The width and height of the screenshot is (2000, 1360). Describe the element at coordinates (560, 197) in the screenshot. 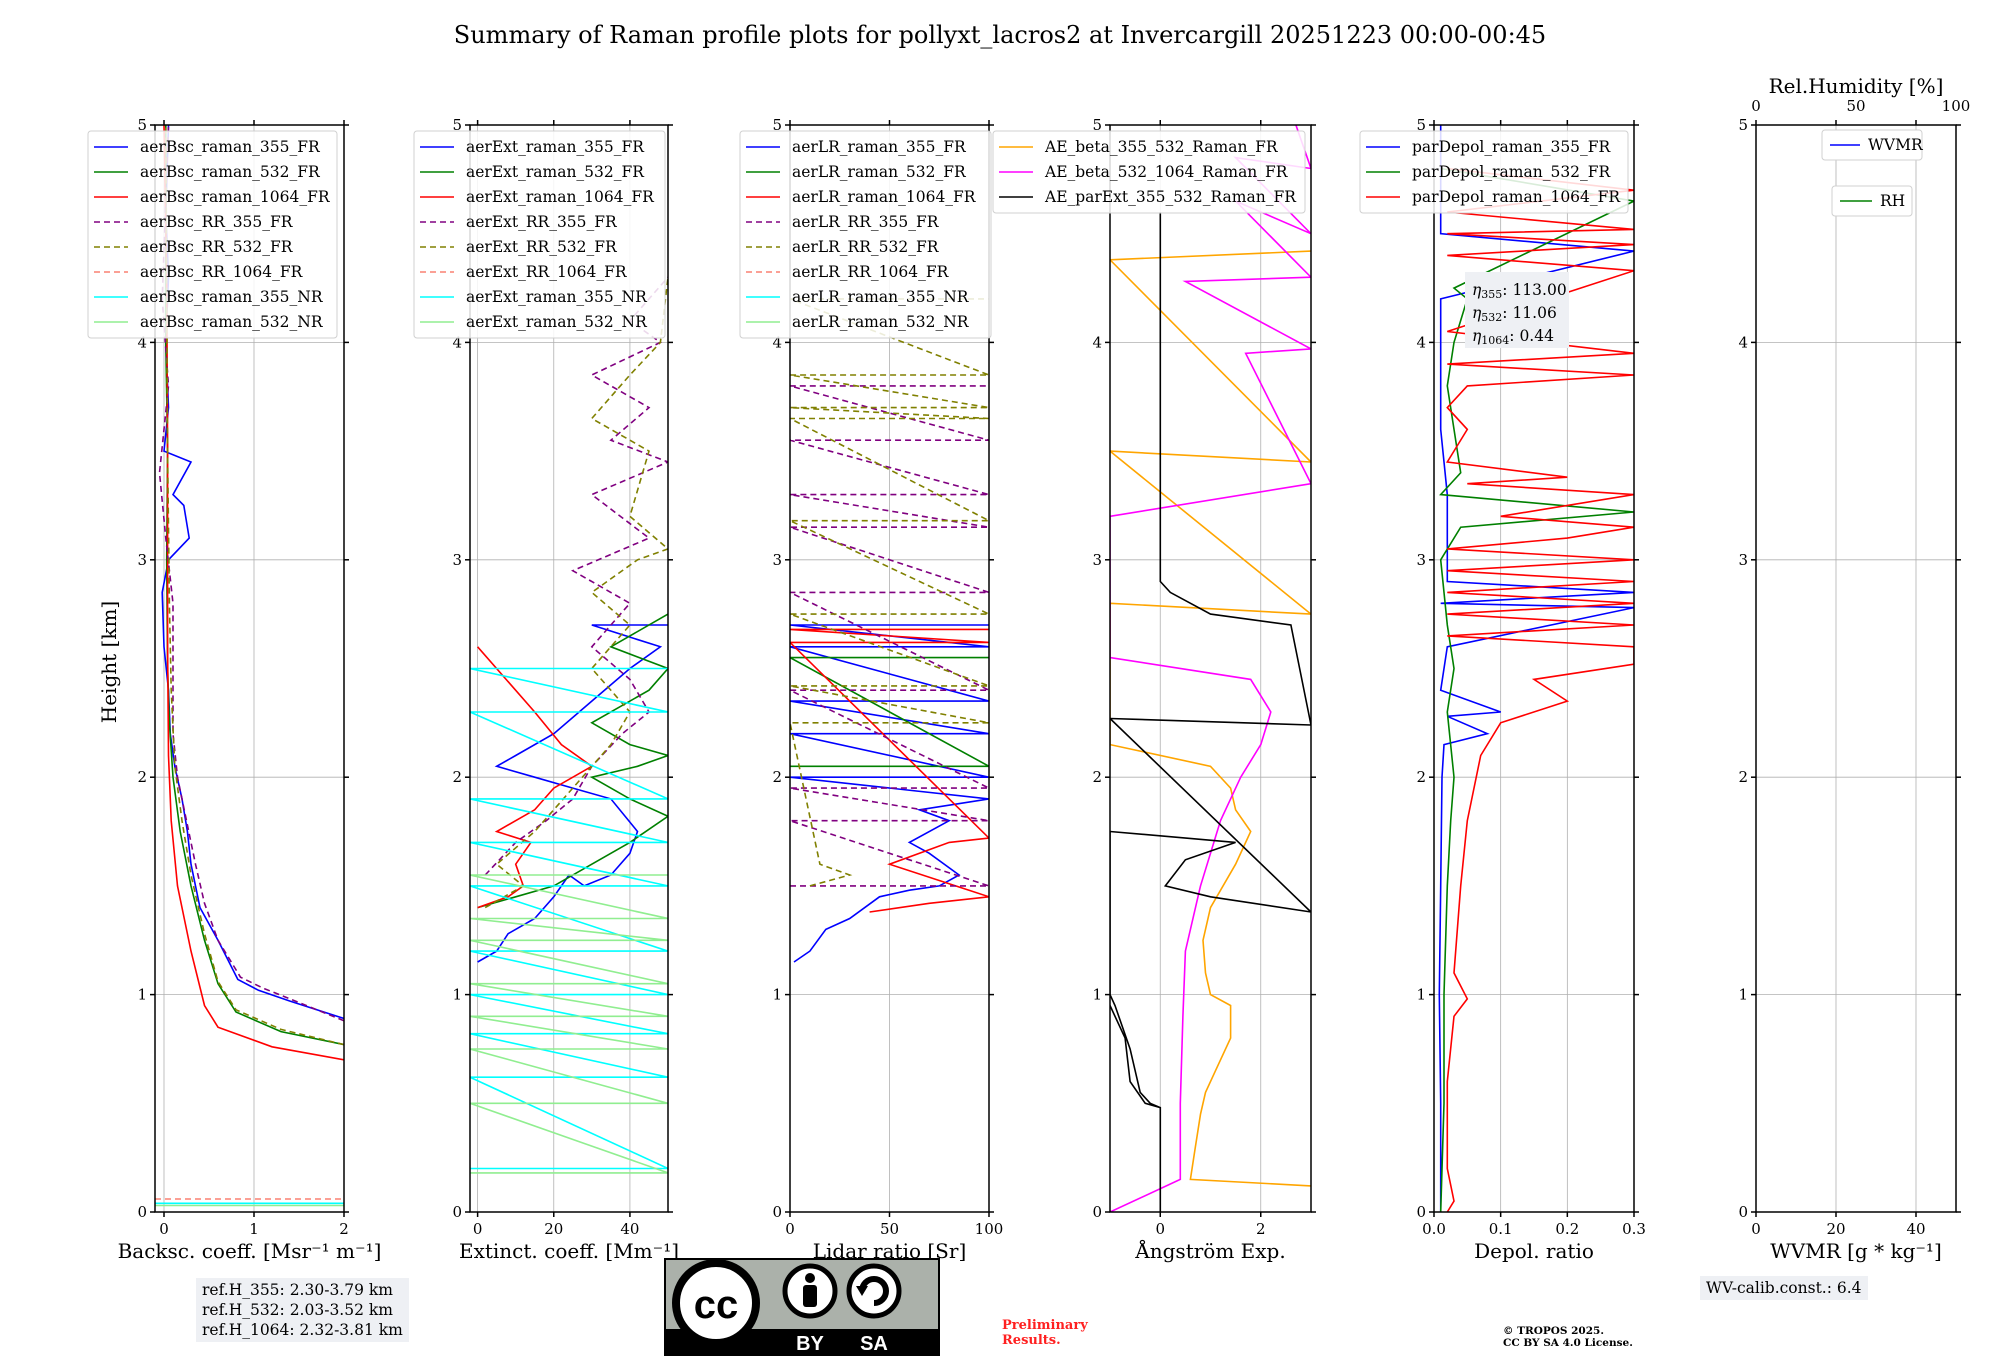

I see `legend-entry: aerExt_raman_1064_FR` at that location.